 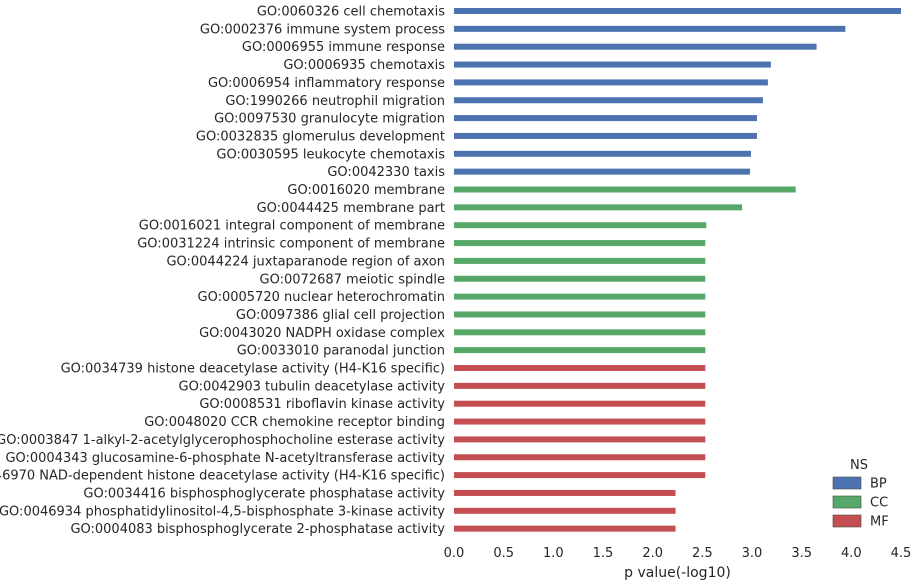 What do you see at coordinates (603, 553) in the screenshot?
I see `x-tick-label: 1.5` at bounding box center [603, 553].